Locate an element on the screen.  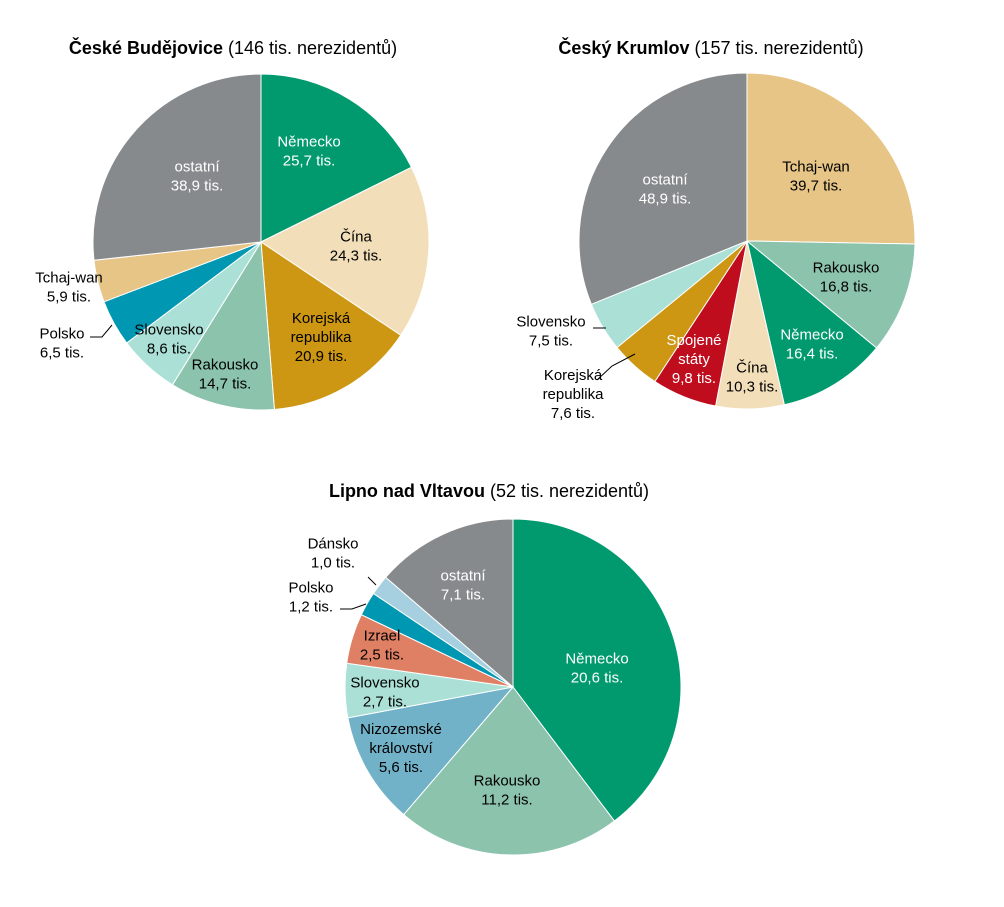
slice-data-label: Slovensko 8,6 tis. is located at coordinates (168, 340).